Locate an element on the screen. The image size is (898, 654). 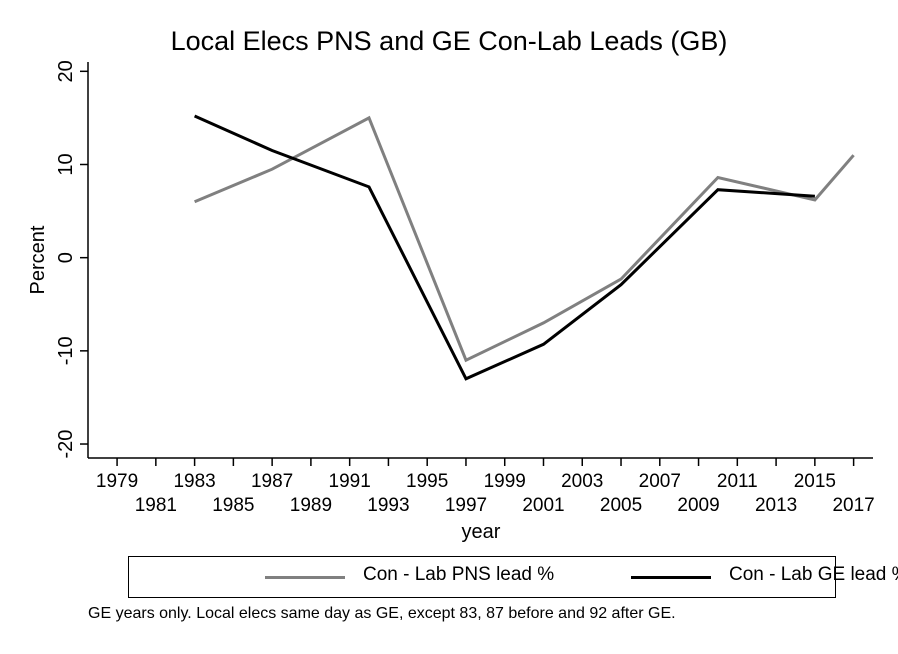
legend: Con - Lab PNS lead % Con - Lab GE lead % is located at coordinates (513, 577).